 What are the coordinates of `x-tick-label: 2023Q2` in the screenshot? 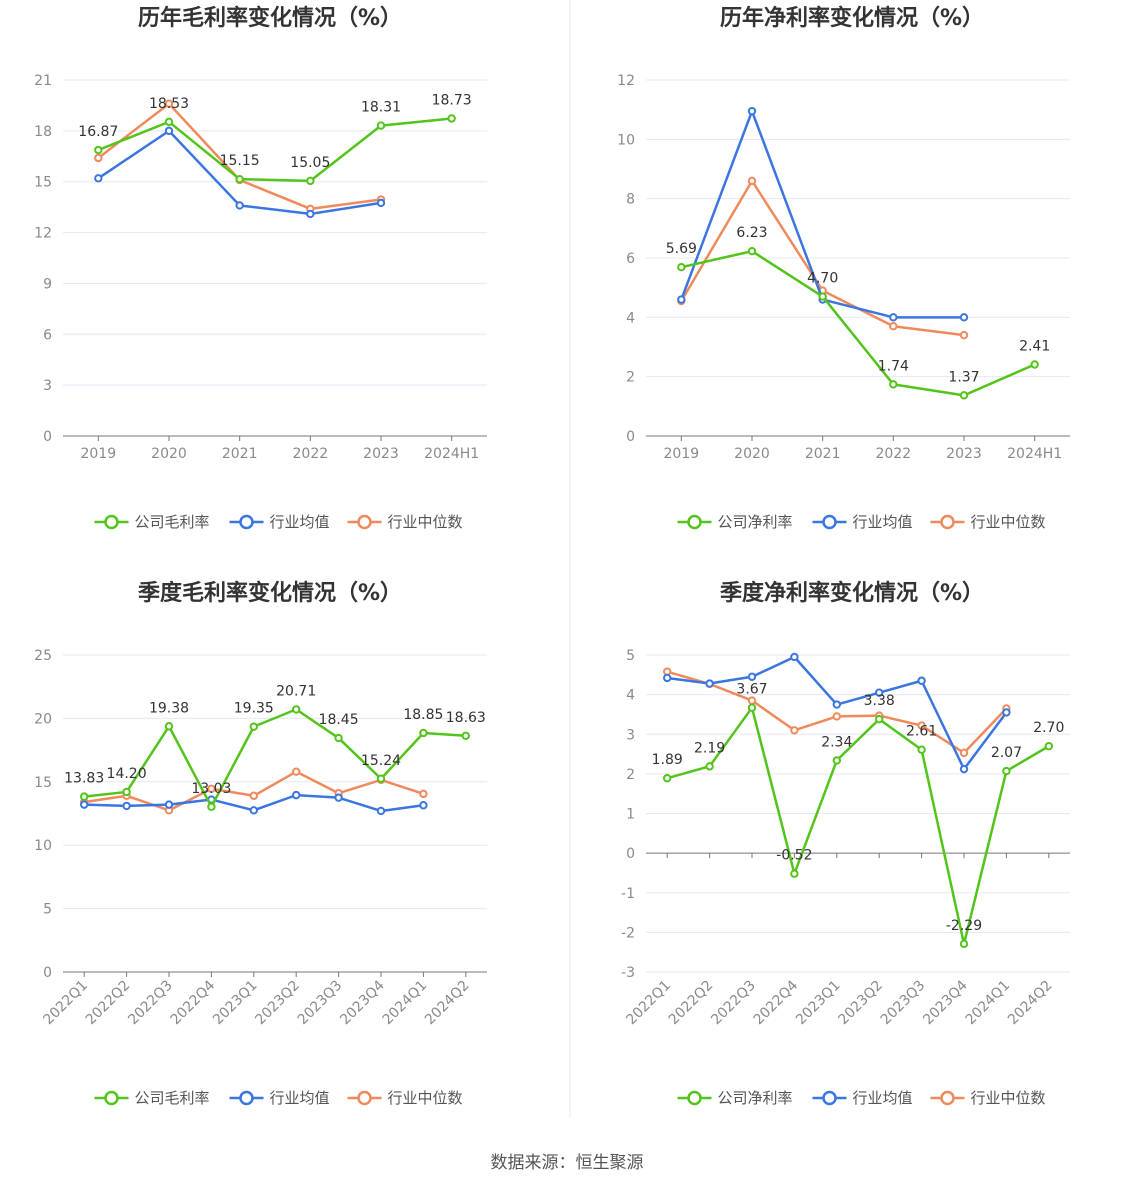 It's located at (277, 1003).